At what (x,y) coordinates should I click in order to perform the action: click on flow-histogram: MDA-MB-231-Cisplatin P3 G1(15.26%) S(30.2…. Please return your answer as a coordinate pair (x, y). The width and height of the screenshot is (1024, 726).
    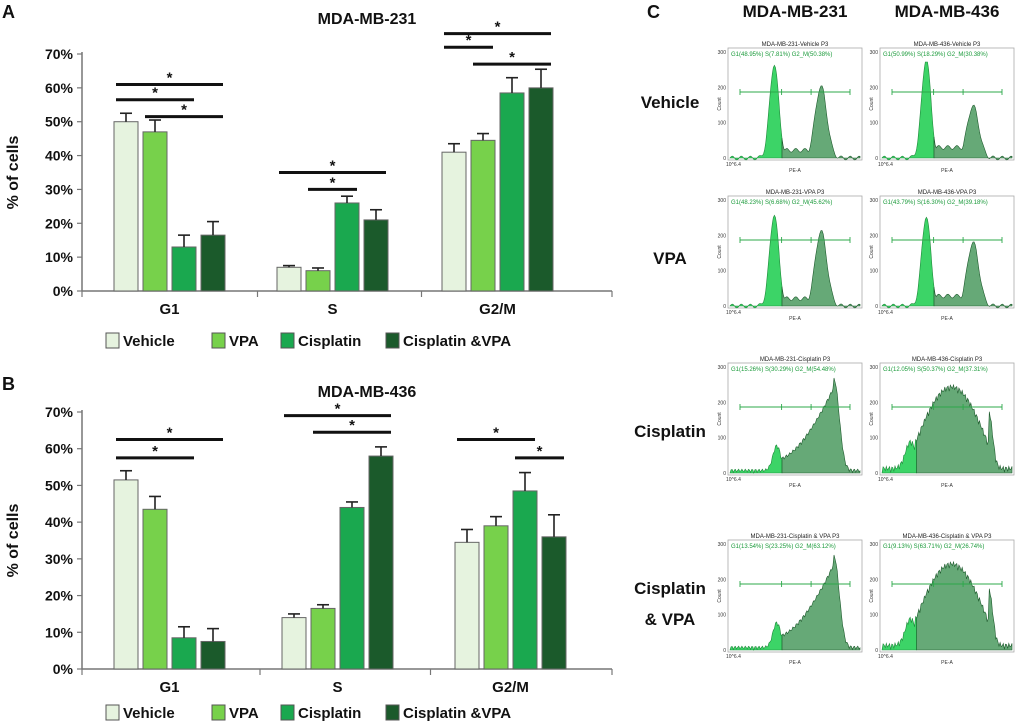
    Looking at the image, I should click on (790, 423).